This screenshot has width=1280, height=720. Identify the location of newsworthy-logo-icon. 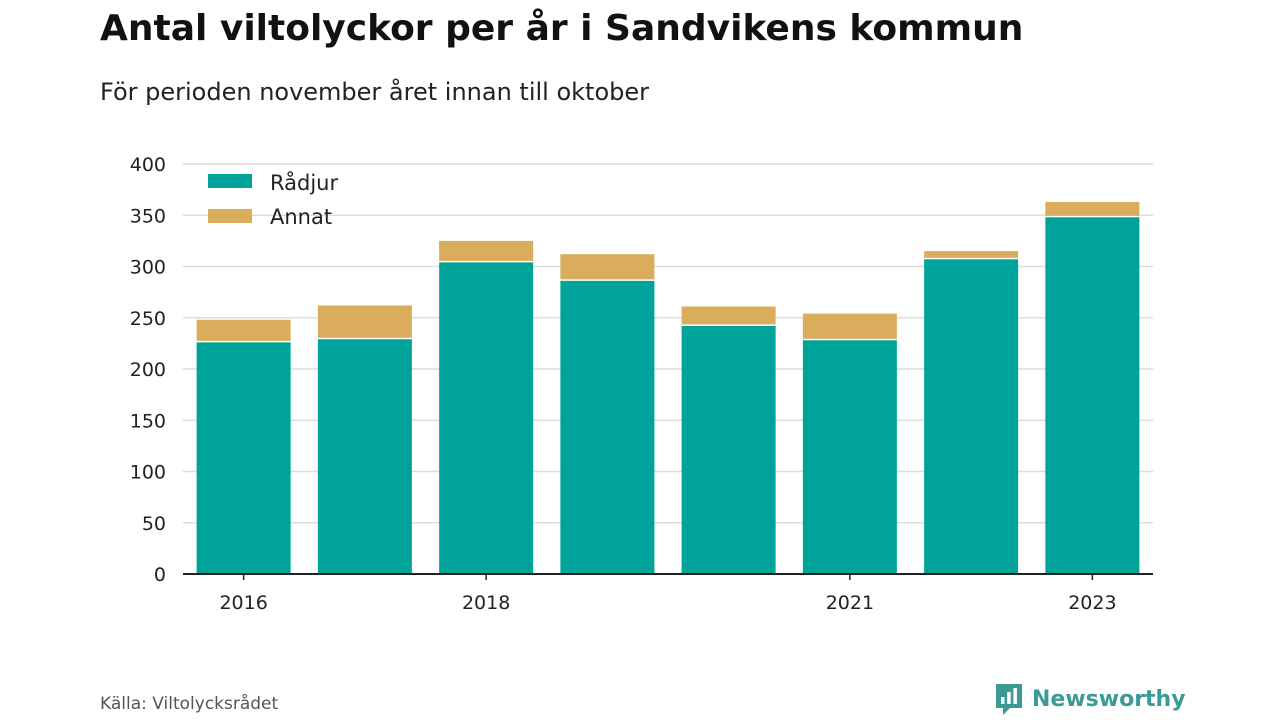
(1009, 699).